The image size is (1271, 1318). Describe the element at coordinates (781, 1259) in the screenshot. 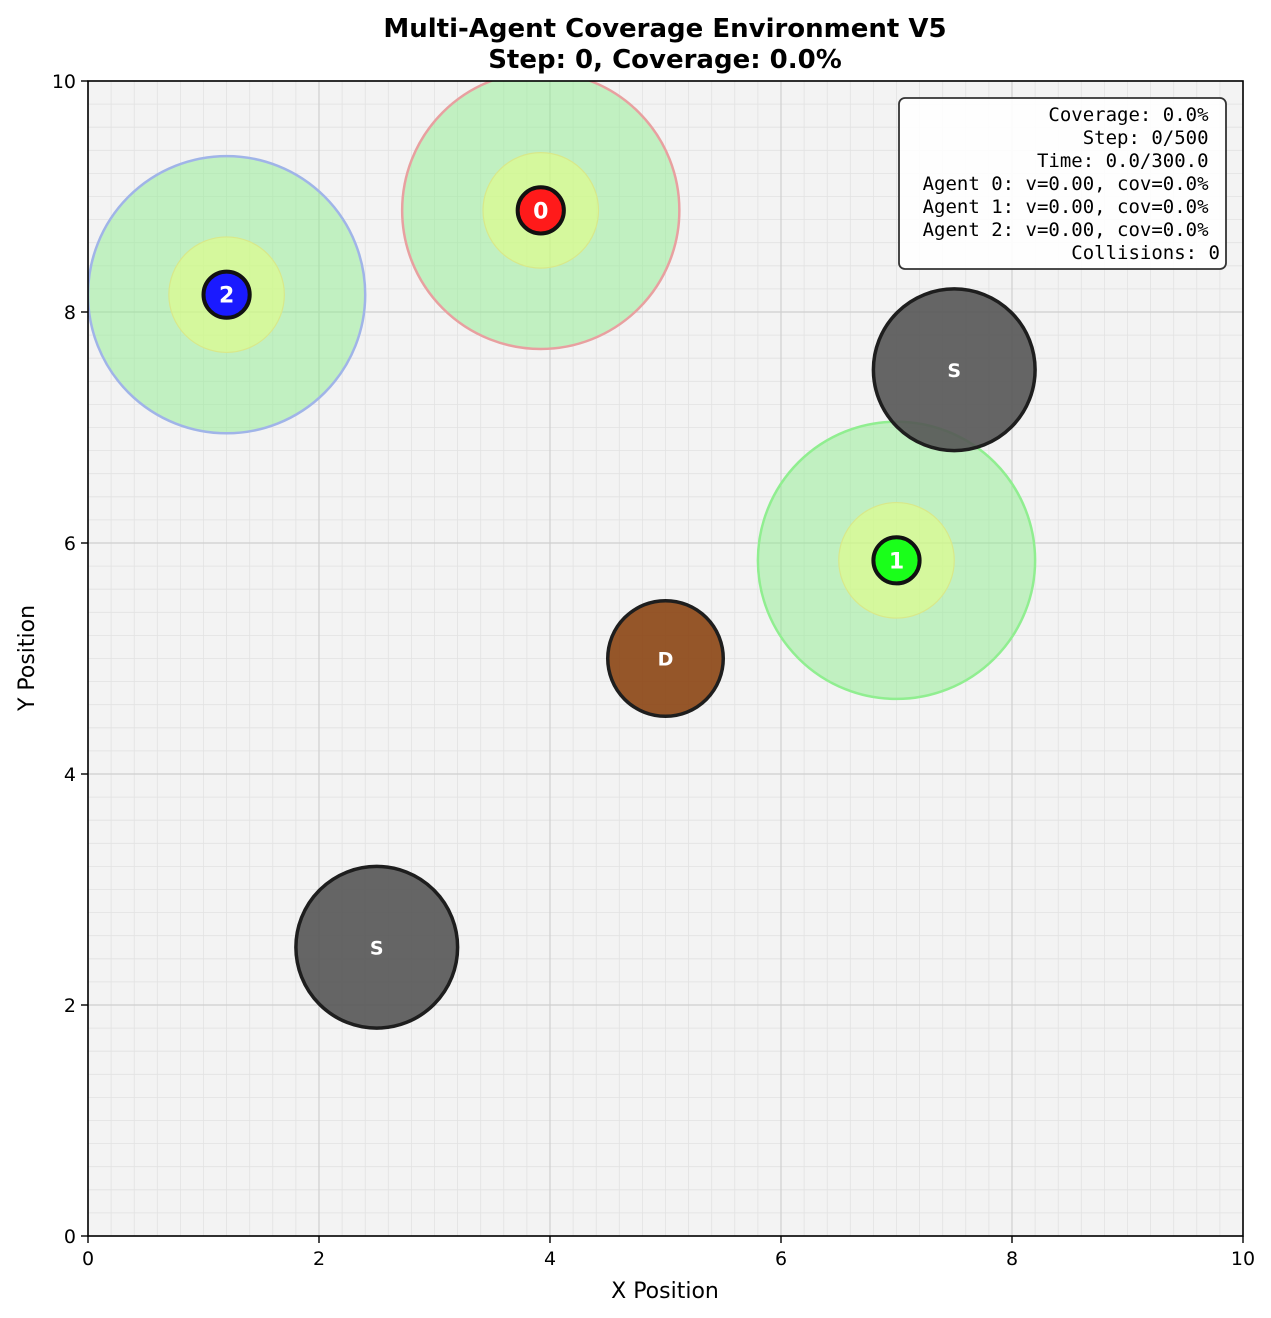

I see `x-tick-label: 6` at that location.